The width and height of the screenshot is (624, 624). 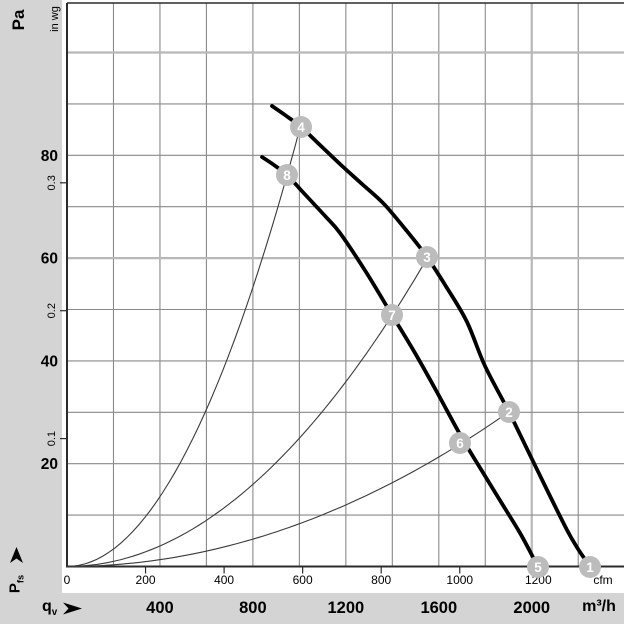 What do you see at coordinates (160, 608) in the screenshot?
I see `m3h-tick-label: 400` at bounding box center [160, 608].